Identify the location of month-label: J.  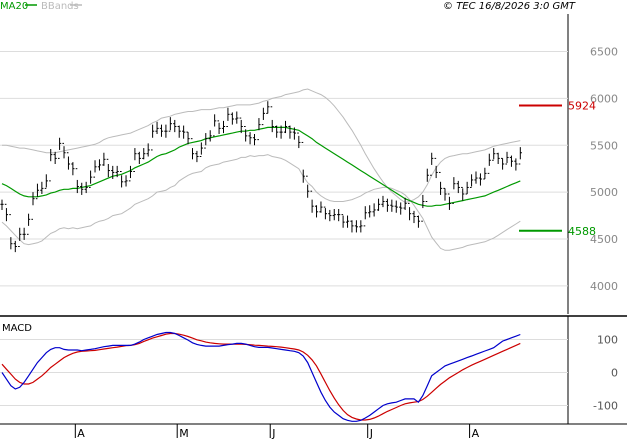
(371, 433).